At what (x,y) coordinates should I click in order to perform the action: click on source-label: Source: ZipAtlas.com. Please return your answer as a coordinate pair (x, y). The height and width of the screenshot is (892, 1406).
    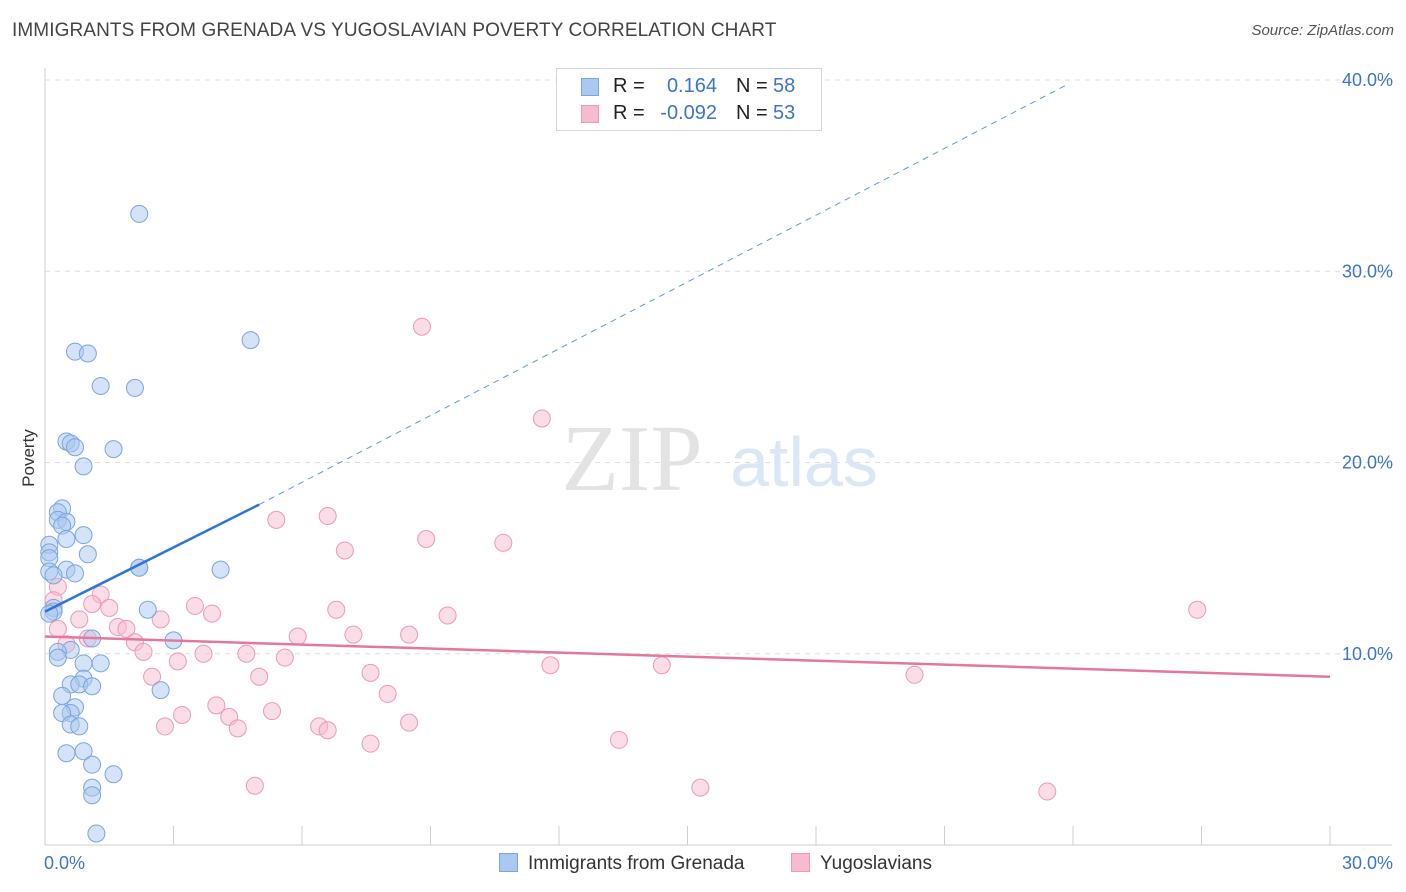
    Looking at the image, I should click on (1322, 30).